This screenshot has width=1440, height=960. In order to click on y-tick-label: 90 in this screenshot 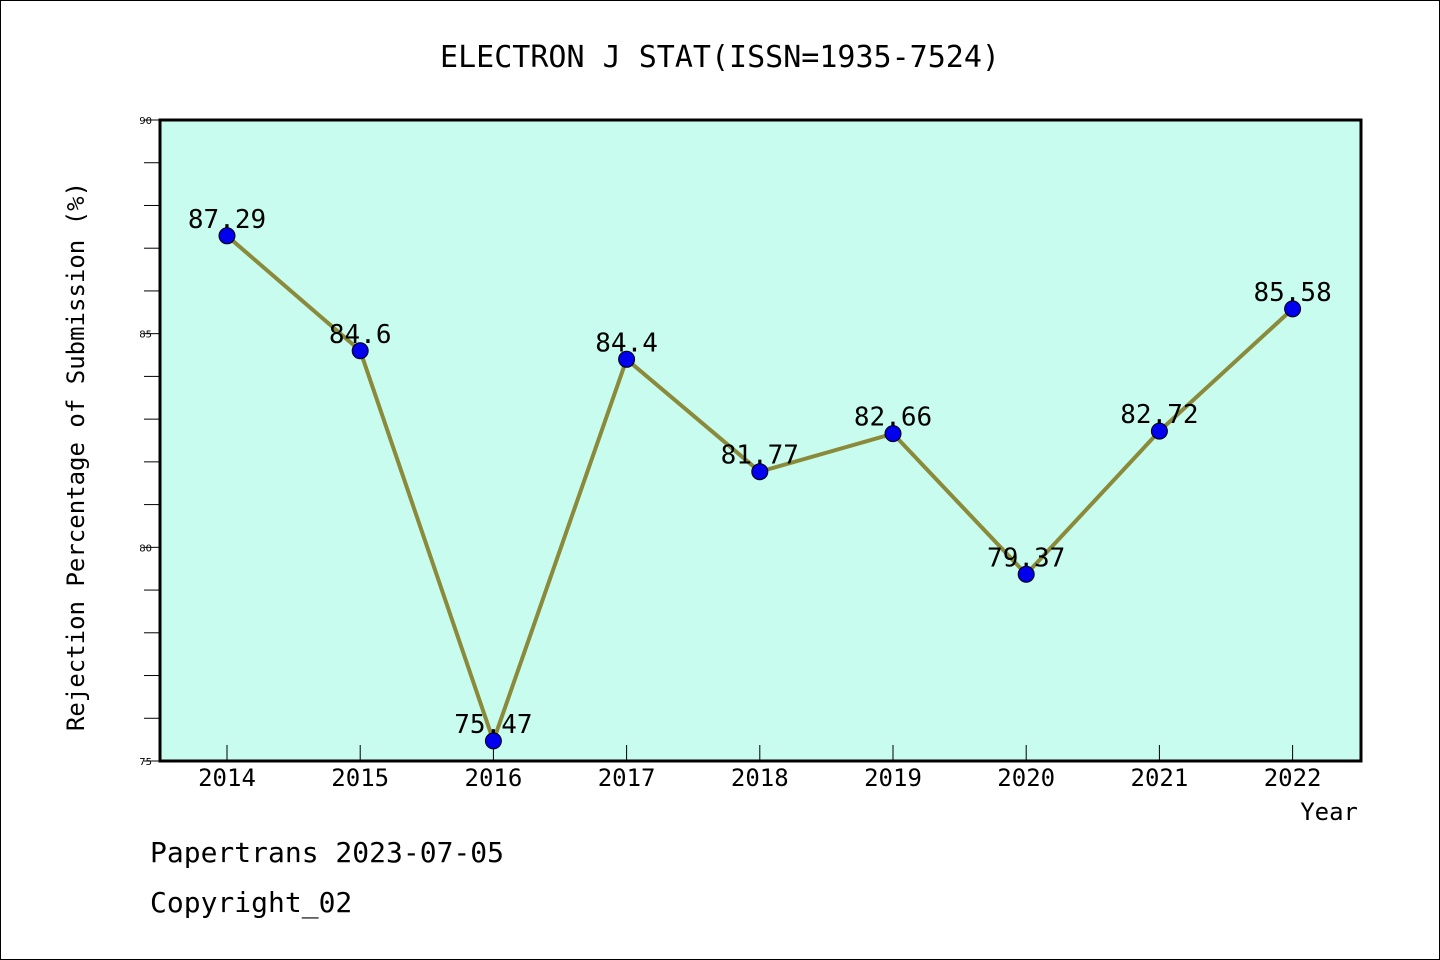, I will do `click(145, 121)`.